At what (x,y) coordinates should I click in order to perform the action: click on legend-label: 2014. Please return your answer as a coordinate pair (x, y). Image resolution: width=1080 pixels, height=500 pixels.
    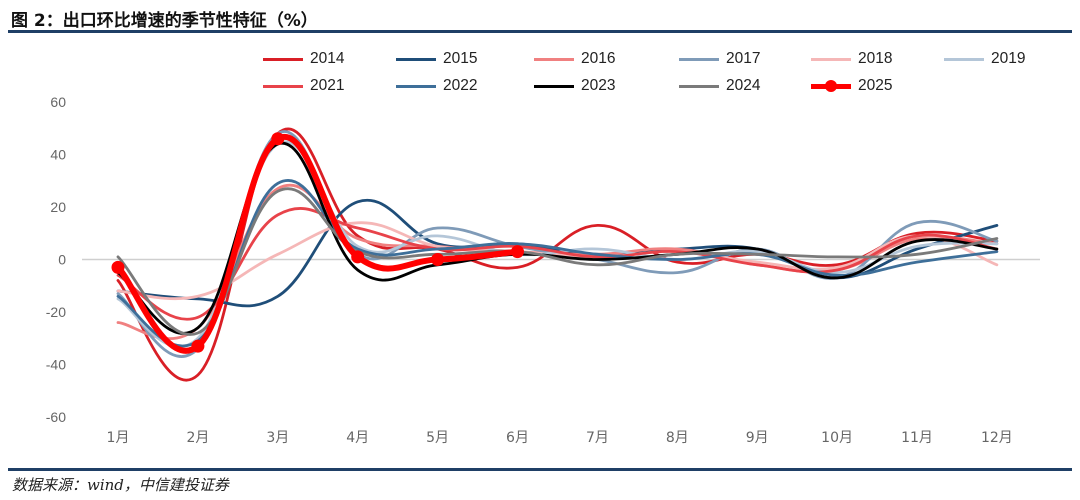
    Looking at the image, I should click on (327, 58).